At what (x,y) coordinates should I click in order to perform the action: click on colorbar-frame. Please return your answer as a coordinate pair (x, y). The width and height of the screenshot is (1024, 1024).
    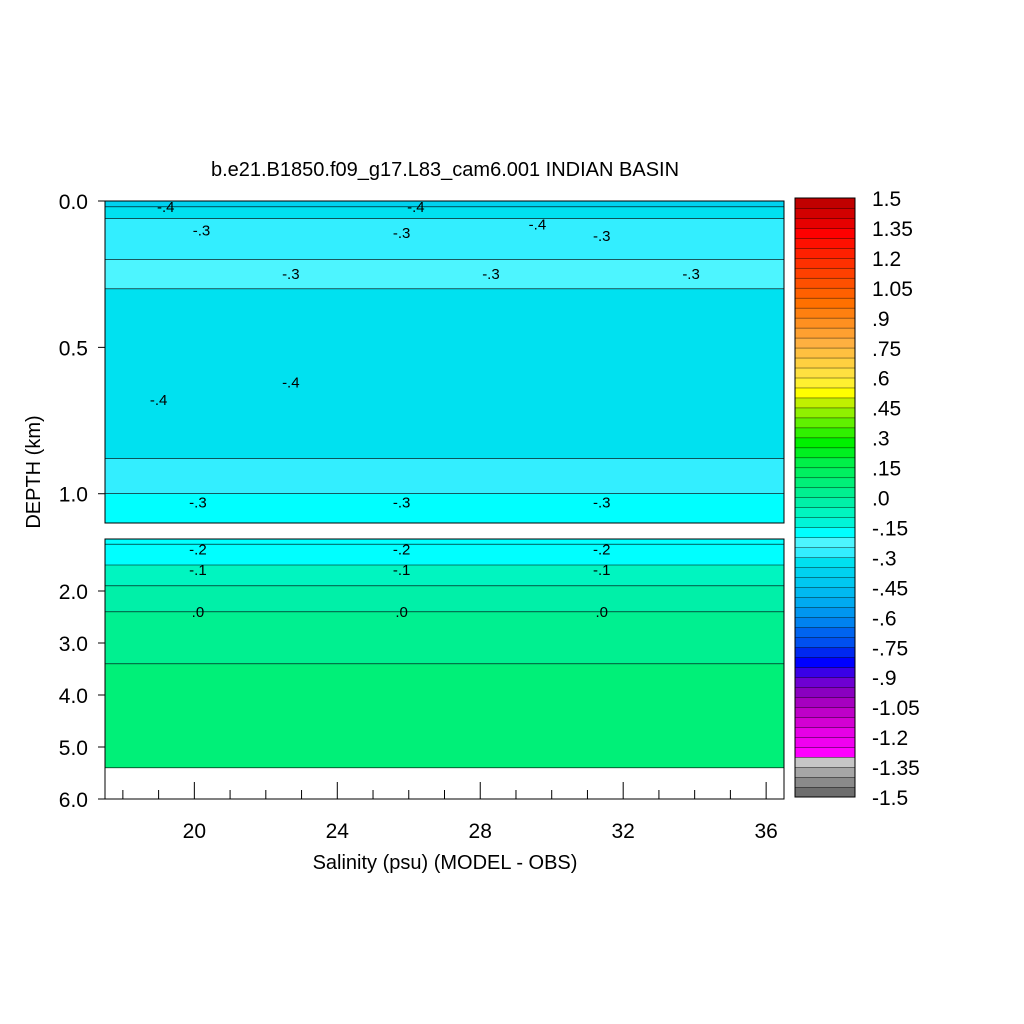
    Looking at the image, I should click on (825, 497).